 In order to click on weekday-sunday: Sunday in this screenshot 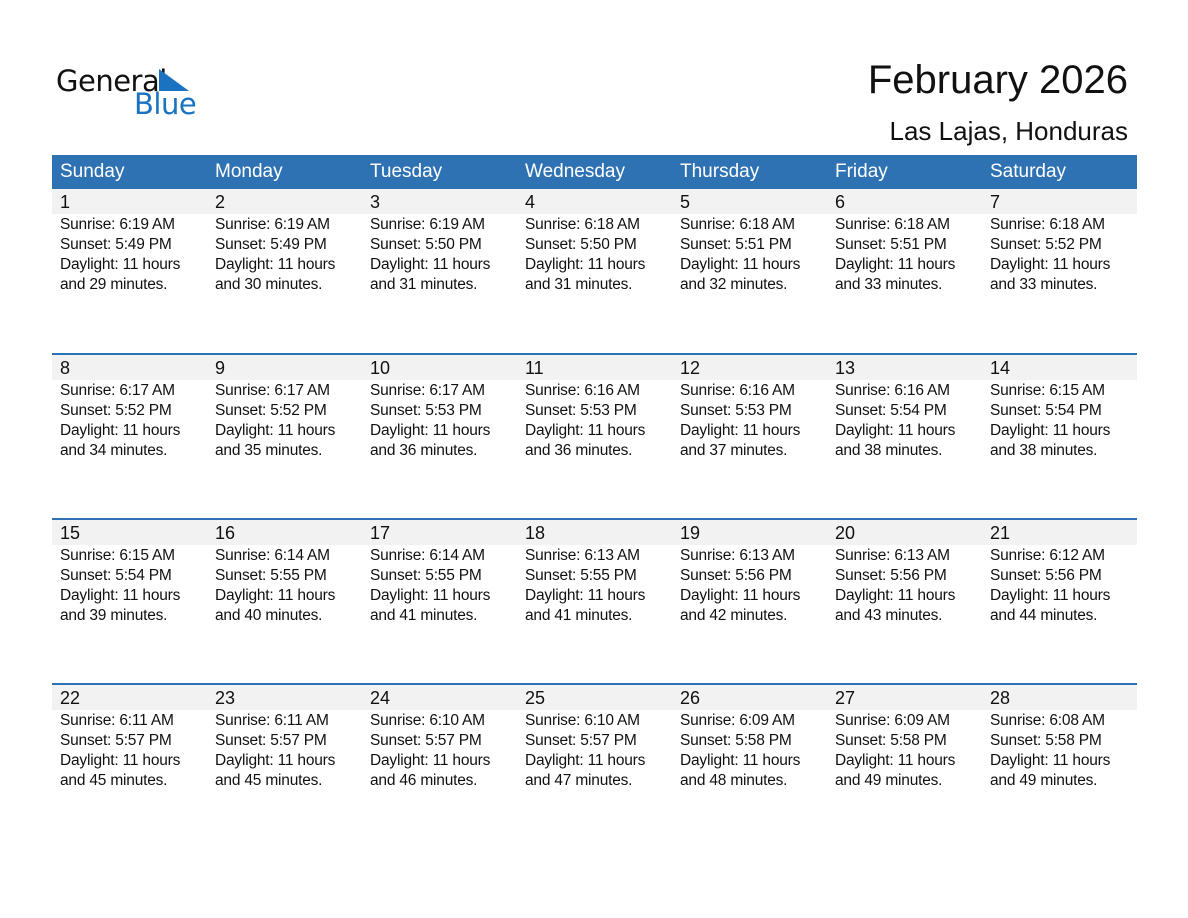, I will do `click(92, 171)`.